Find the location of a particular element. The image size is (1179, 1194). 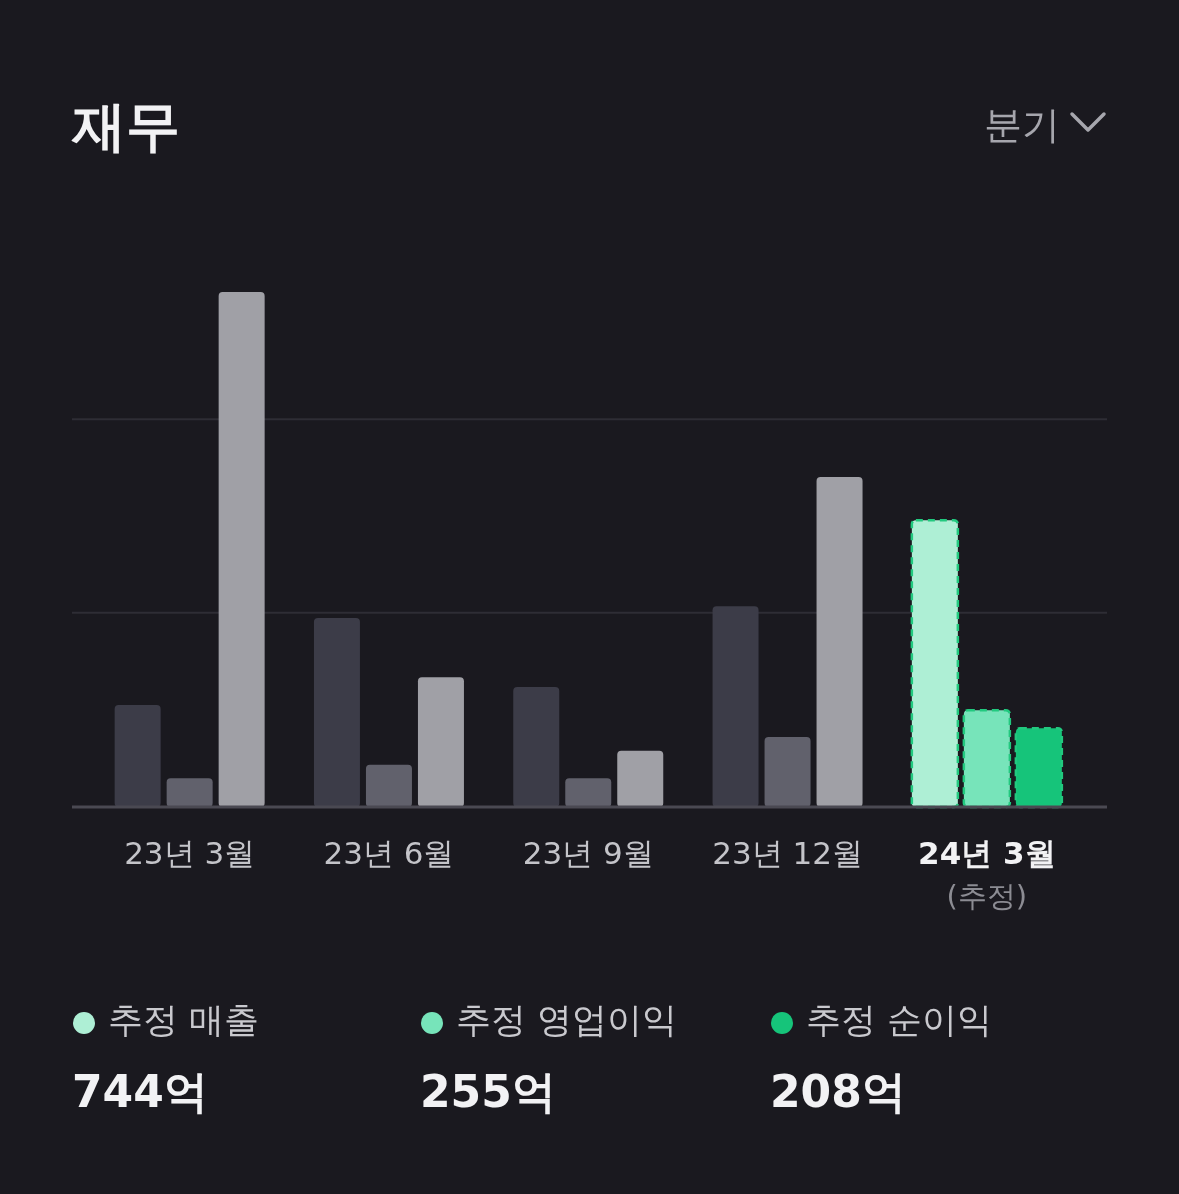

text: 744억 is located at coordinates (140, 1091).